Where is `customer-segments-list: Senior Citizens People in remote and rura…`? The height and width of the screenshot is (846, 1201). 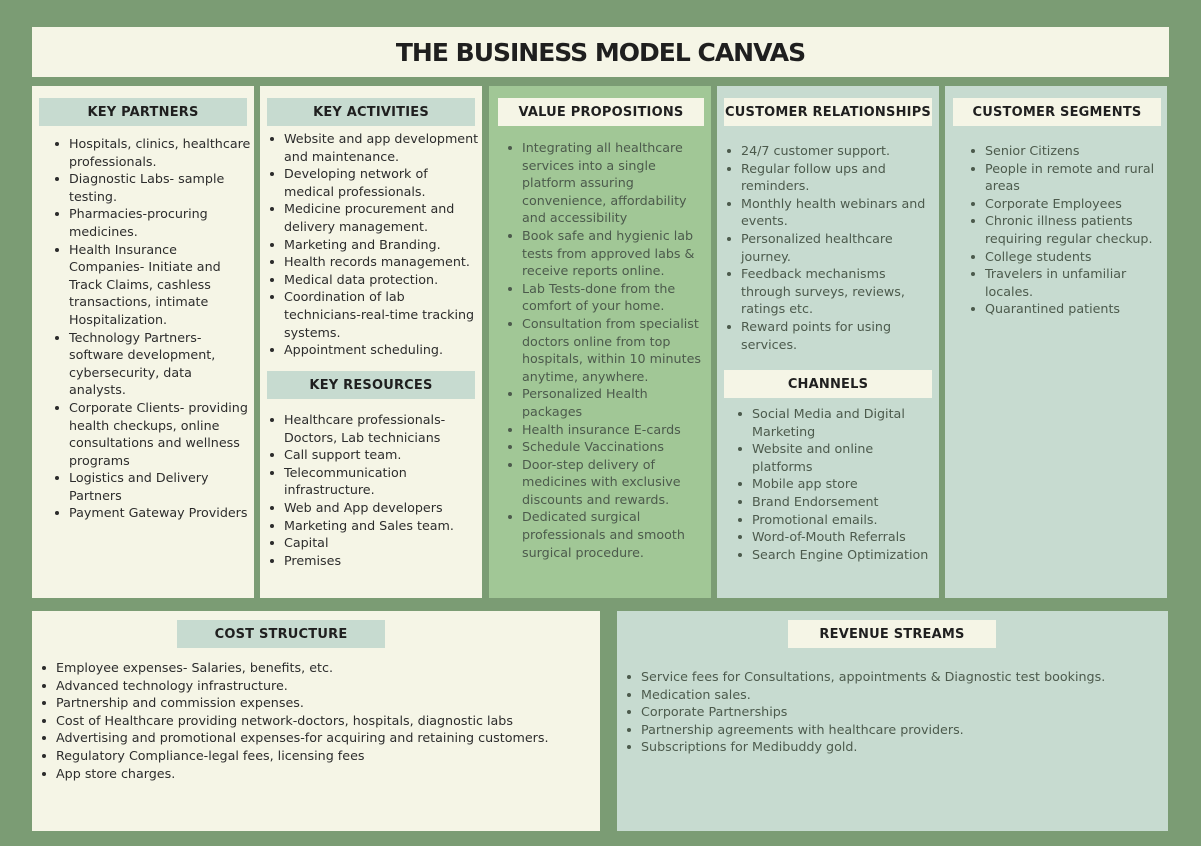
customer-segments-list: Senior Citizens People in remote and rura… is located at coordinates (1067, 230).